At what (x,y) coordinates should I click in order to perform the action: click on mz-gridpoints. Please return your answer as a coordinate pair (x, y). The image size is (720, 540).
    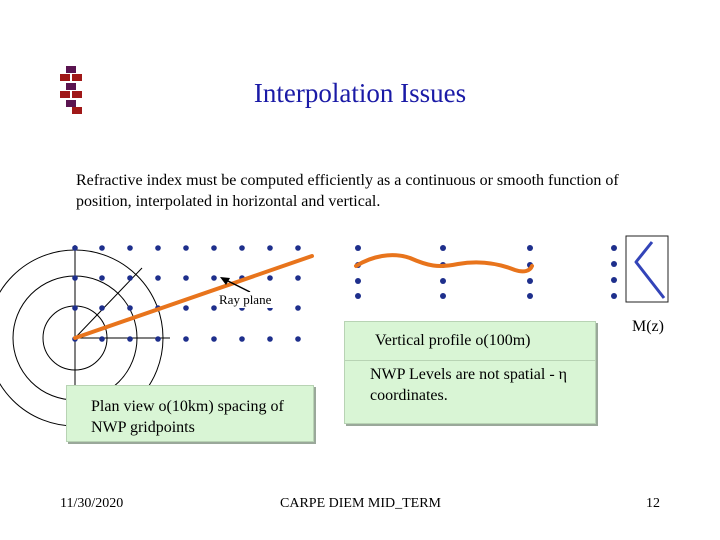
    Looking at the image, I should click on (614, 272).